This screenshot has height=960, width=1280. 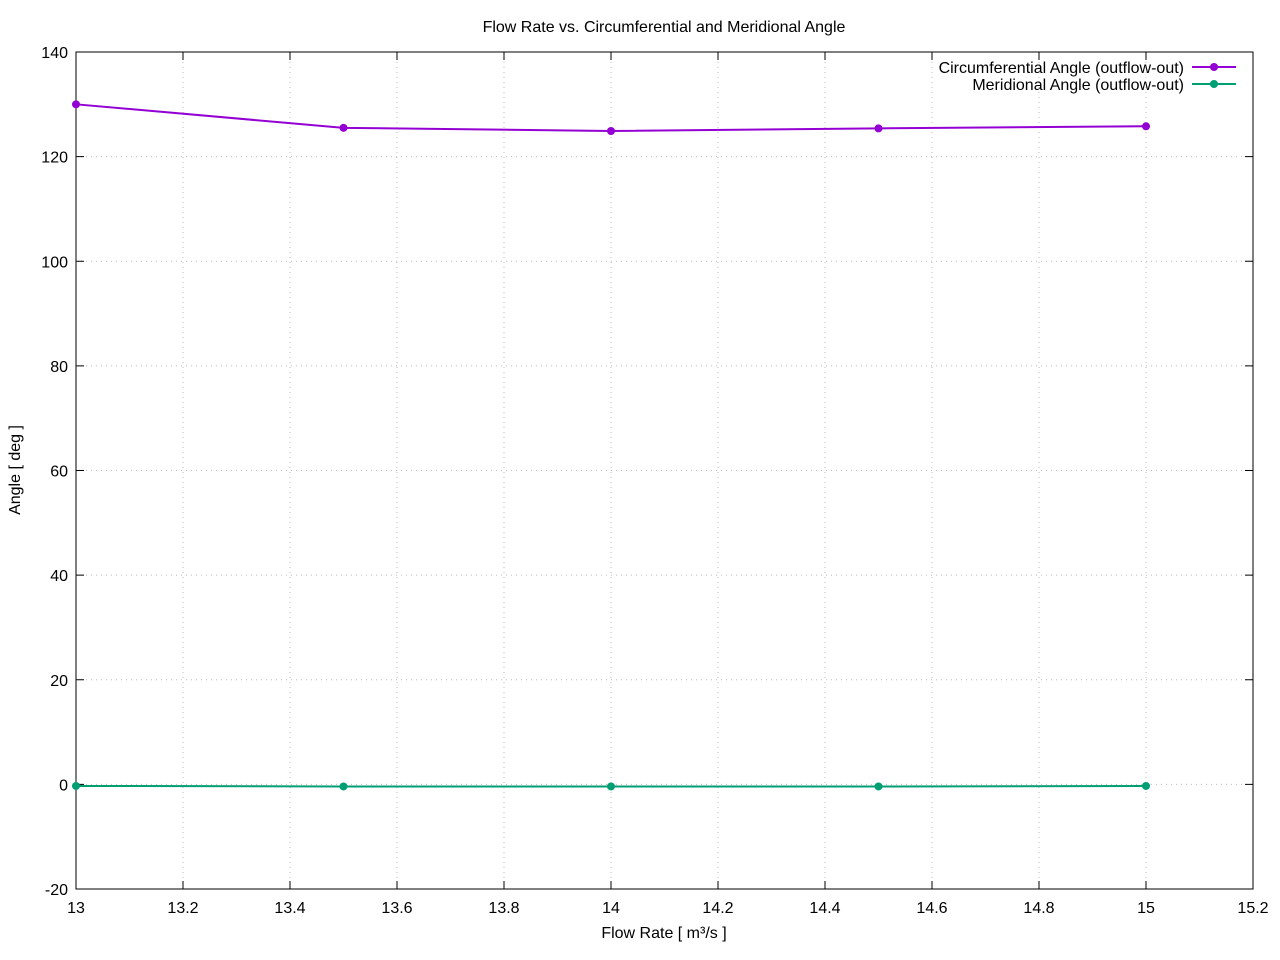 I want to click on x-tick-label: 14, so click(x=611, y=908).